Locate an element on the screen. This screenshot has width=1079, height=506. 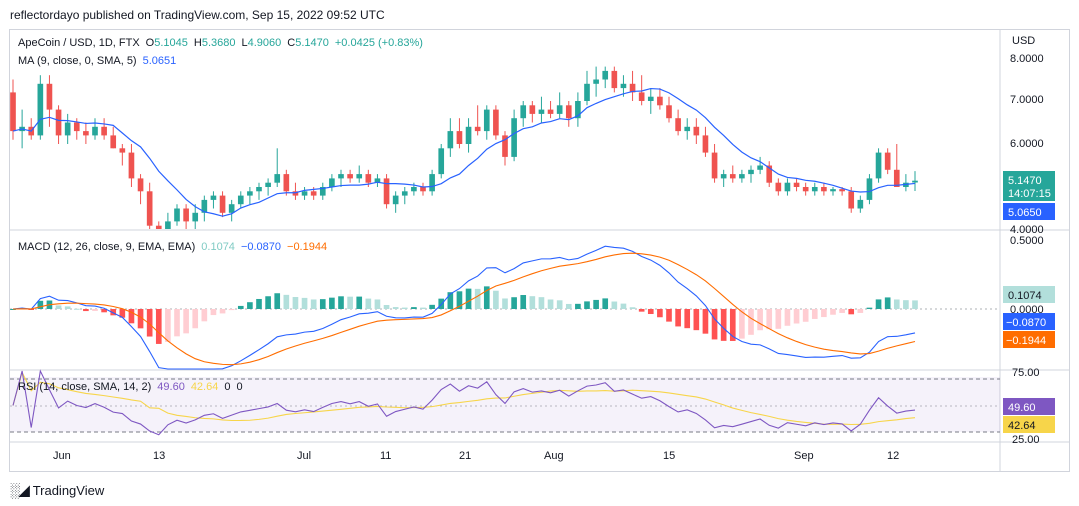
signal-badge: −0.1944 is located at coordinates (1029, 339).